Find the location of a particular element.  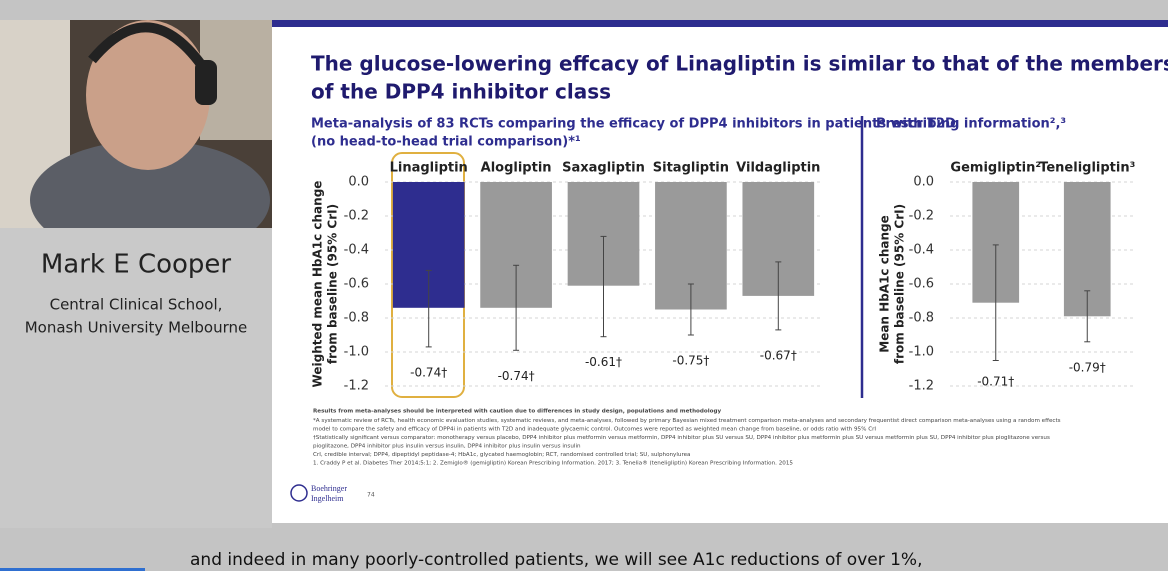

name-panel is located at coordinates (136, 378).